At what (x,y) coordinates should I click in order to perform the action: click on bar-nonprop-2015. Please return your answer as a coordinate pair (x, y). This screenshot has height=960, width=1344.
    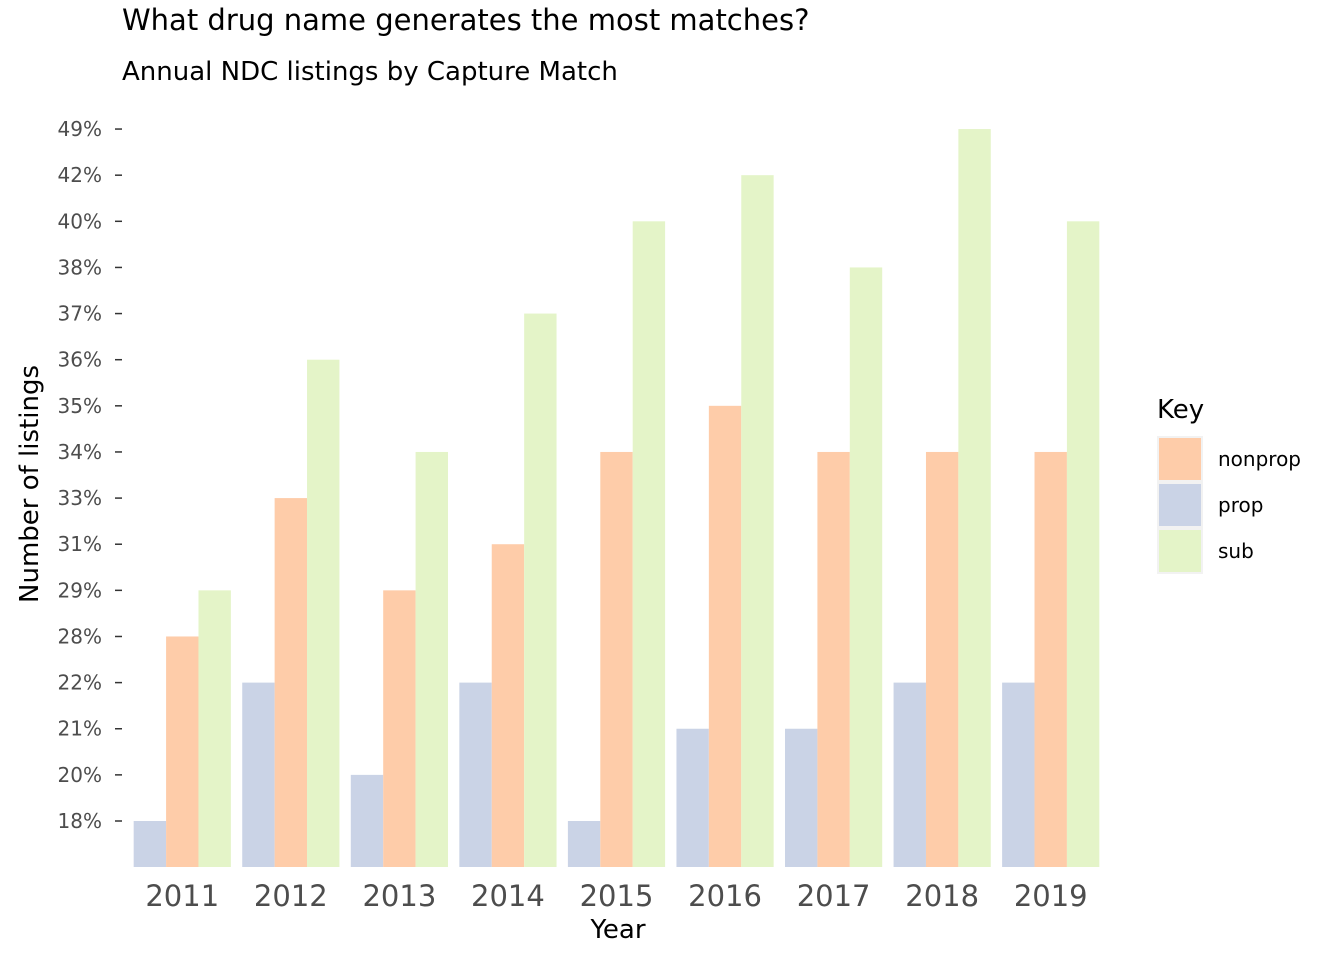
    Looking at the image, I should click on (616, 659).